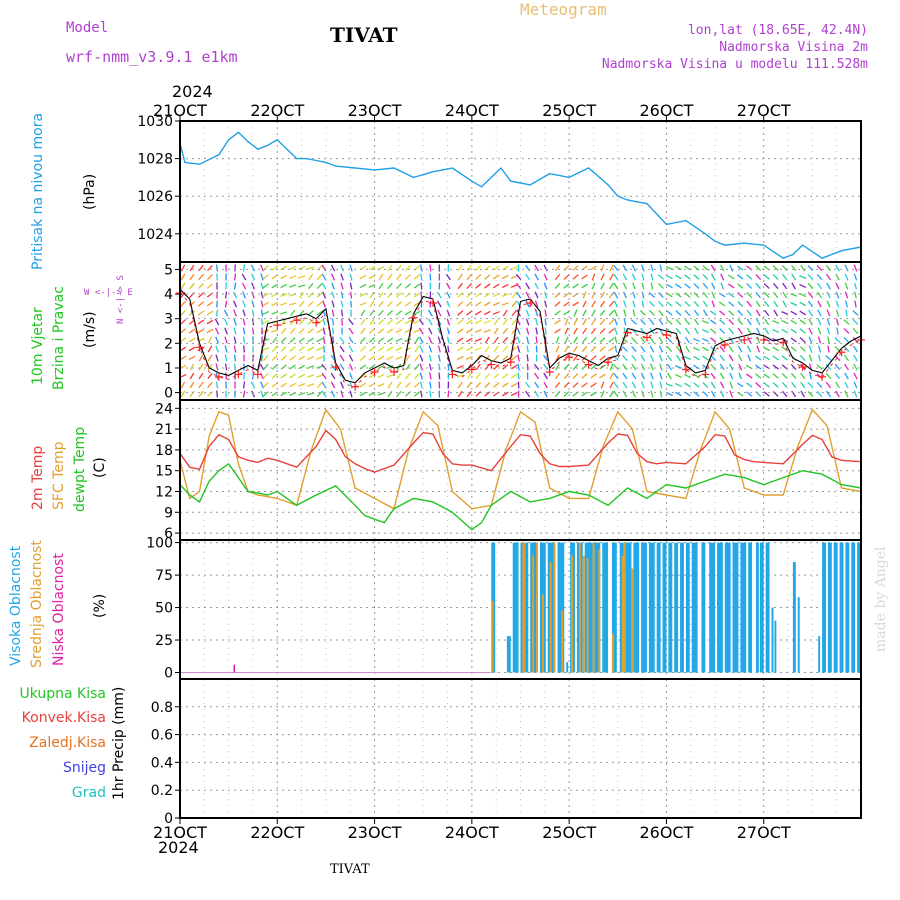 Image resolution: width=900 pixels, height=900 pixels. Describe the element at coordinates (793, 47) in the screenshot. I see `location-altitude: Nadmorska Visina 2m` at that location.